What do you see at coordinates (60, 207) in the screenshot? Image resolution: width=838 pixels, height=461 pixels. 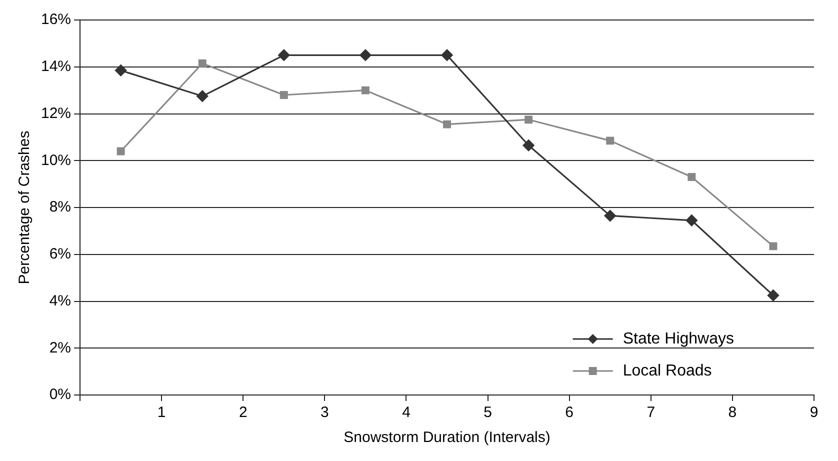 I see `y-tick-label: 8%` at bounding box center [60, 207].